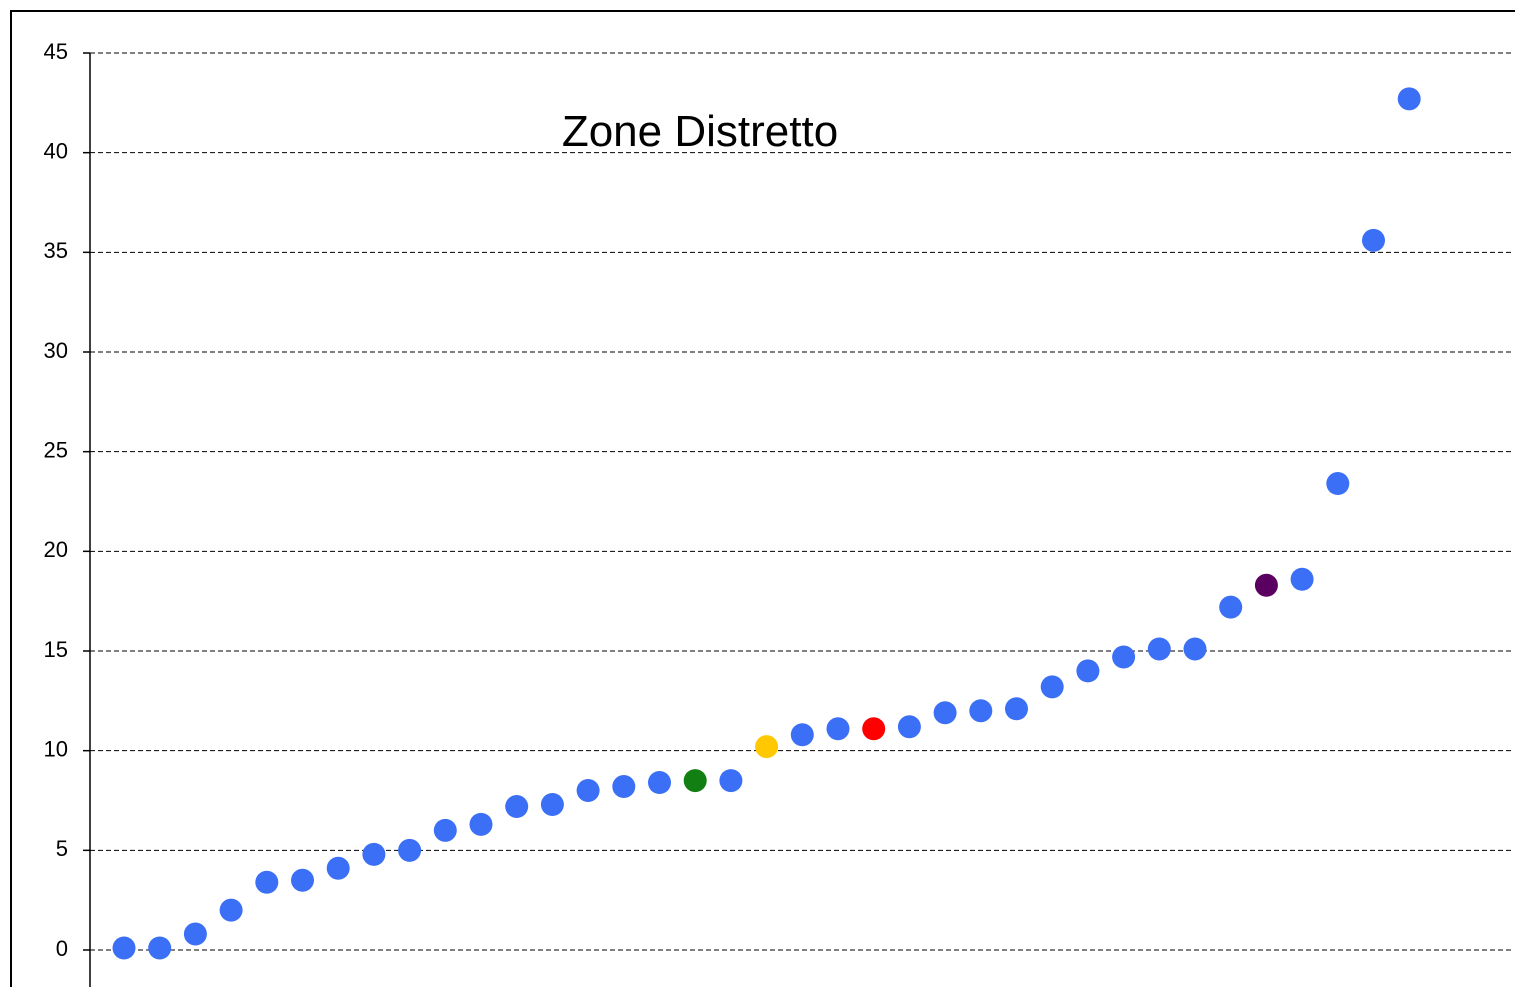  Describe the element at coordinates (56, 549) in the screenshot. I see `y-tick-label: 20` at that location.